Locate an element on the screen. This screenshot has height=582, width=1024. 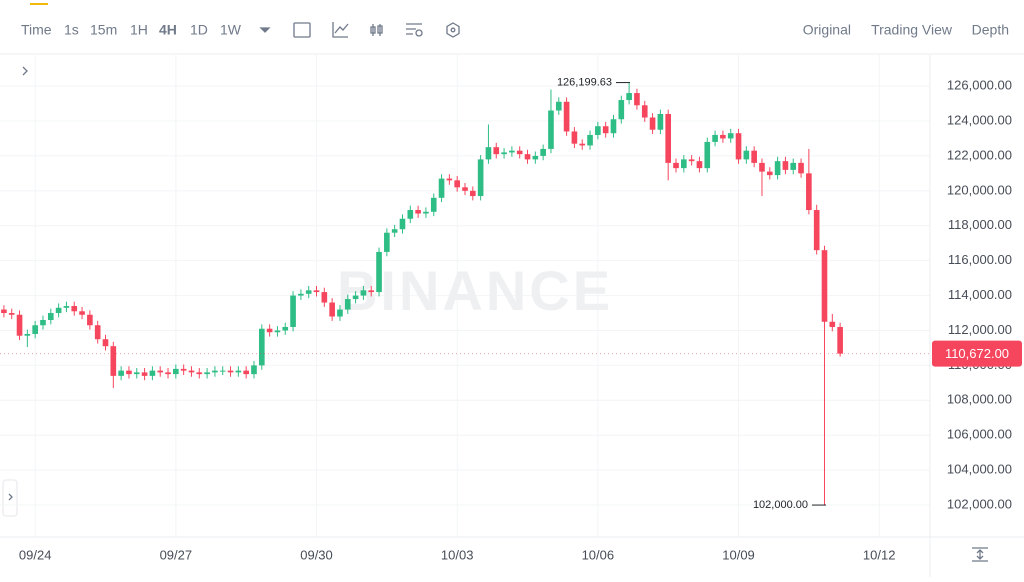
indicator-icon is located at coordinates (340, 30).